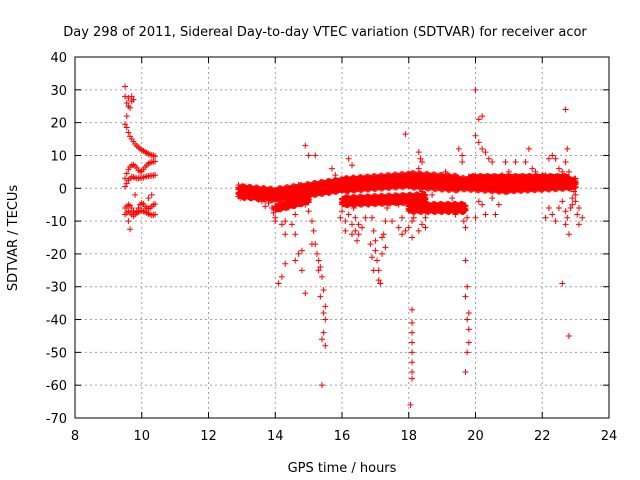 The image size is (640, 480). What do you see at coordinates (75, 436) in the screenshot?
I see `x-tick-label: 8` at bounding box center [75, 436].